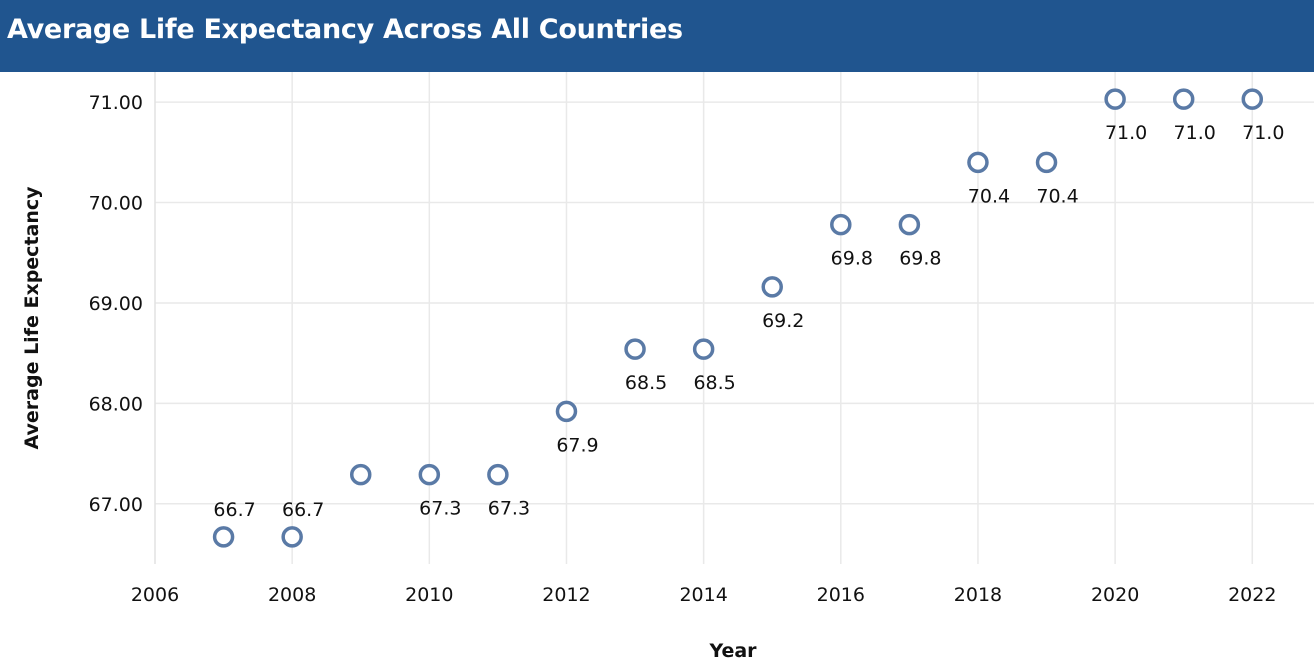  Describe the element at coordinates (783, 321) in the screenshot. I see `data-label: 69.2` at that location.